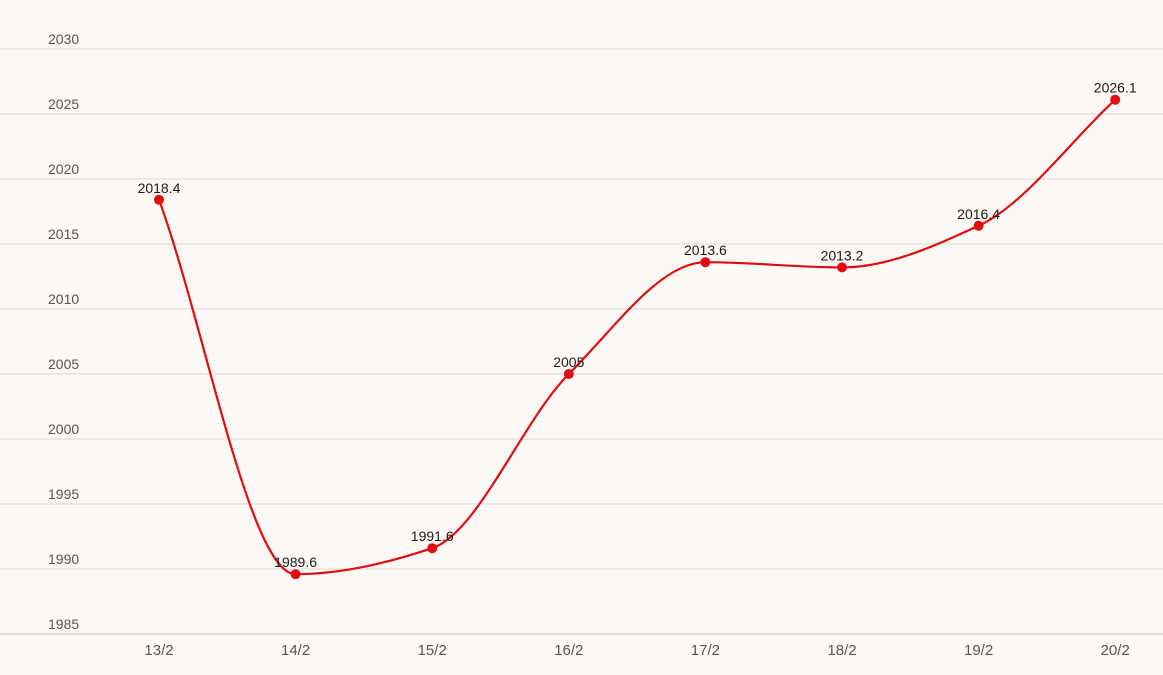 The height and width of the screenshot is (675, 1163). Describe the element at coordinates (295, 650) in the screenshot. I see `x-tick-label: 14/2` at that location.